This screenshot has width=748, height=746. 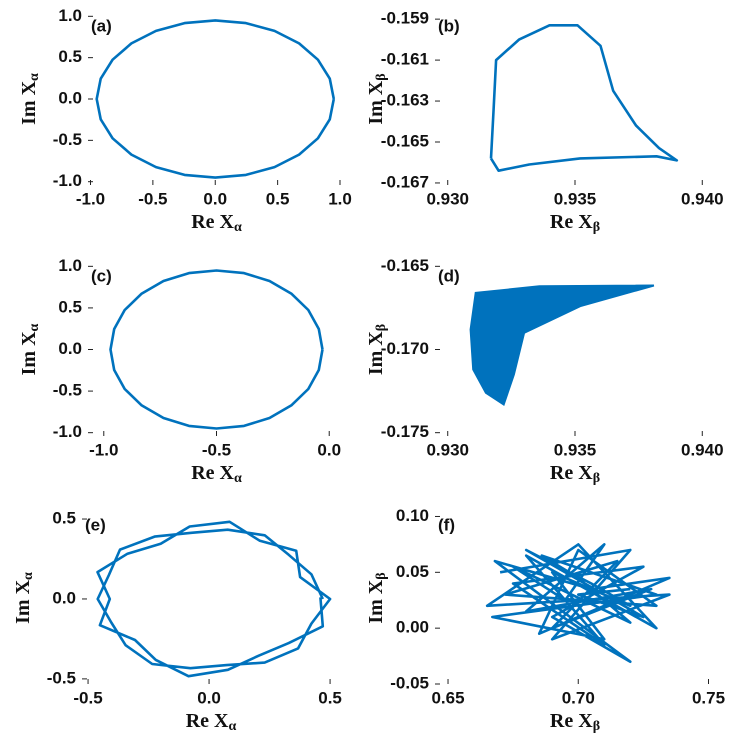 I want to click on y-tick-label: -0.163, so click(x=405, y=100).